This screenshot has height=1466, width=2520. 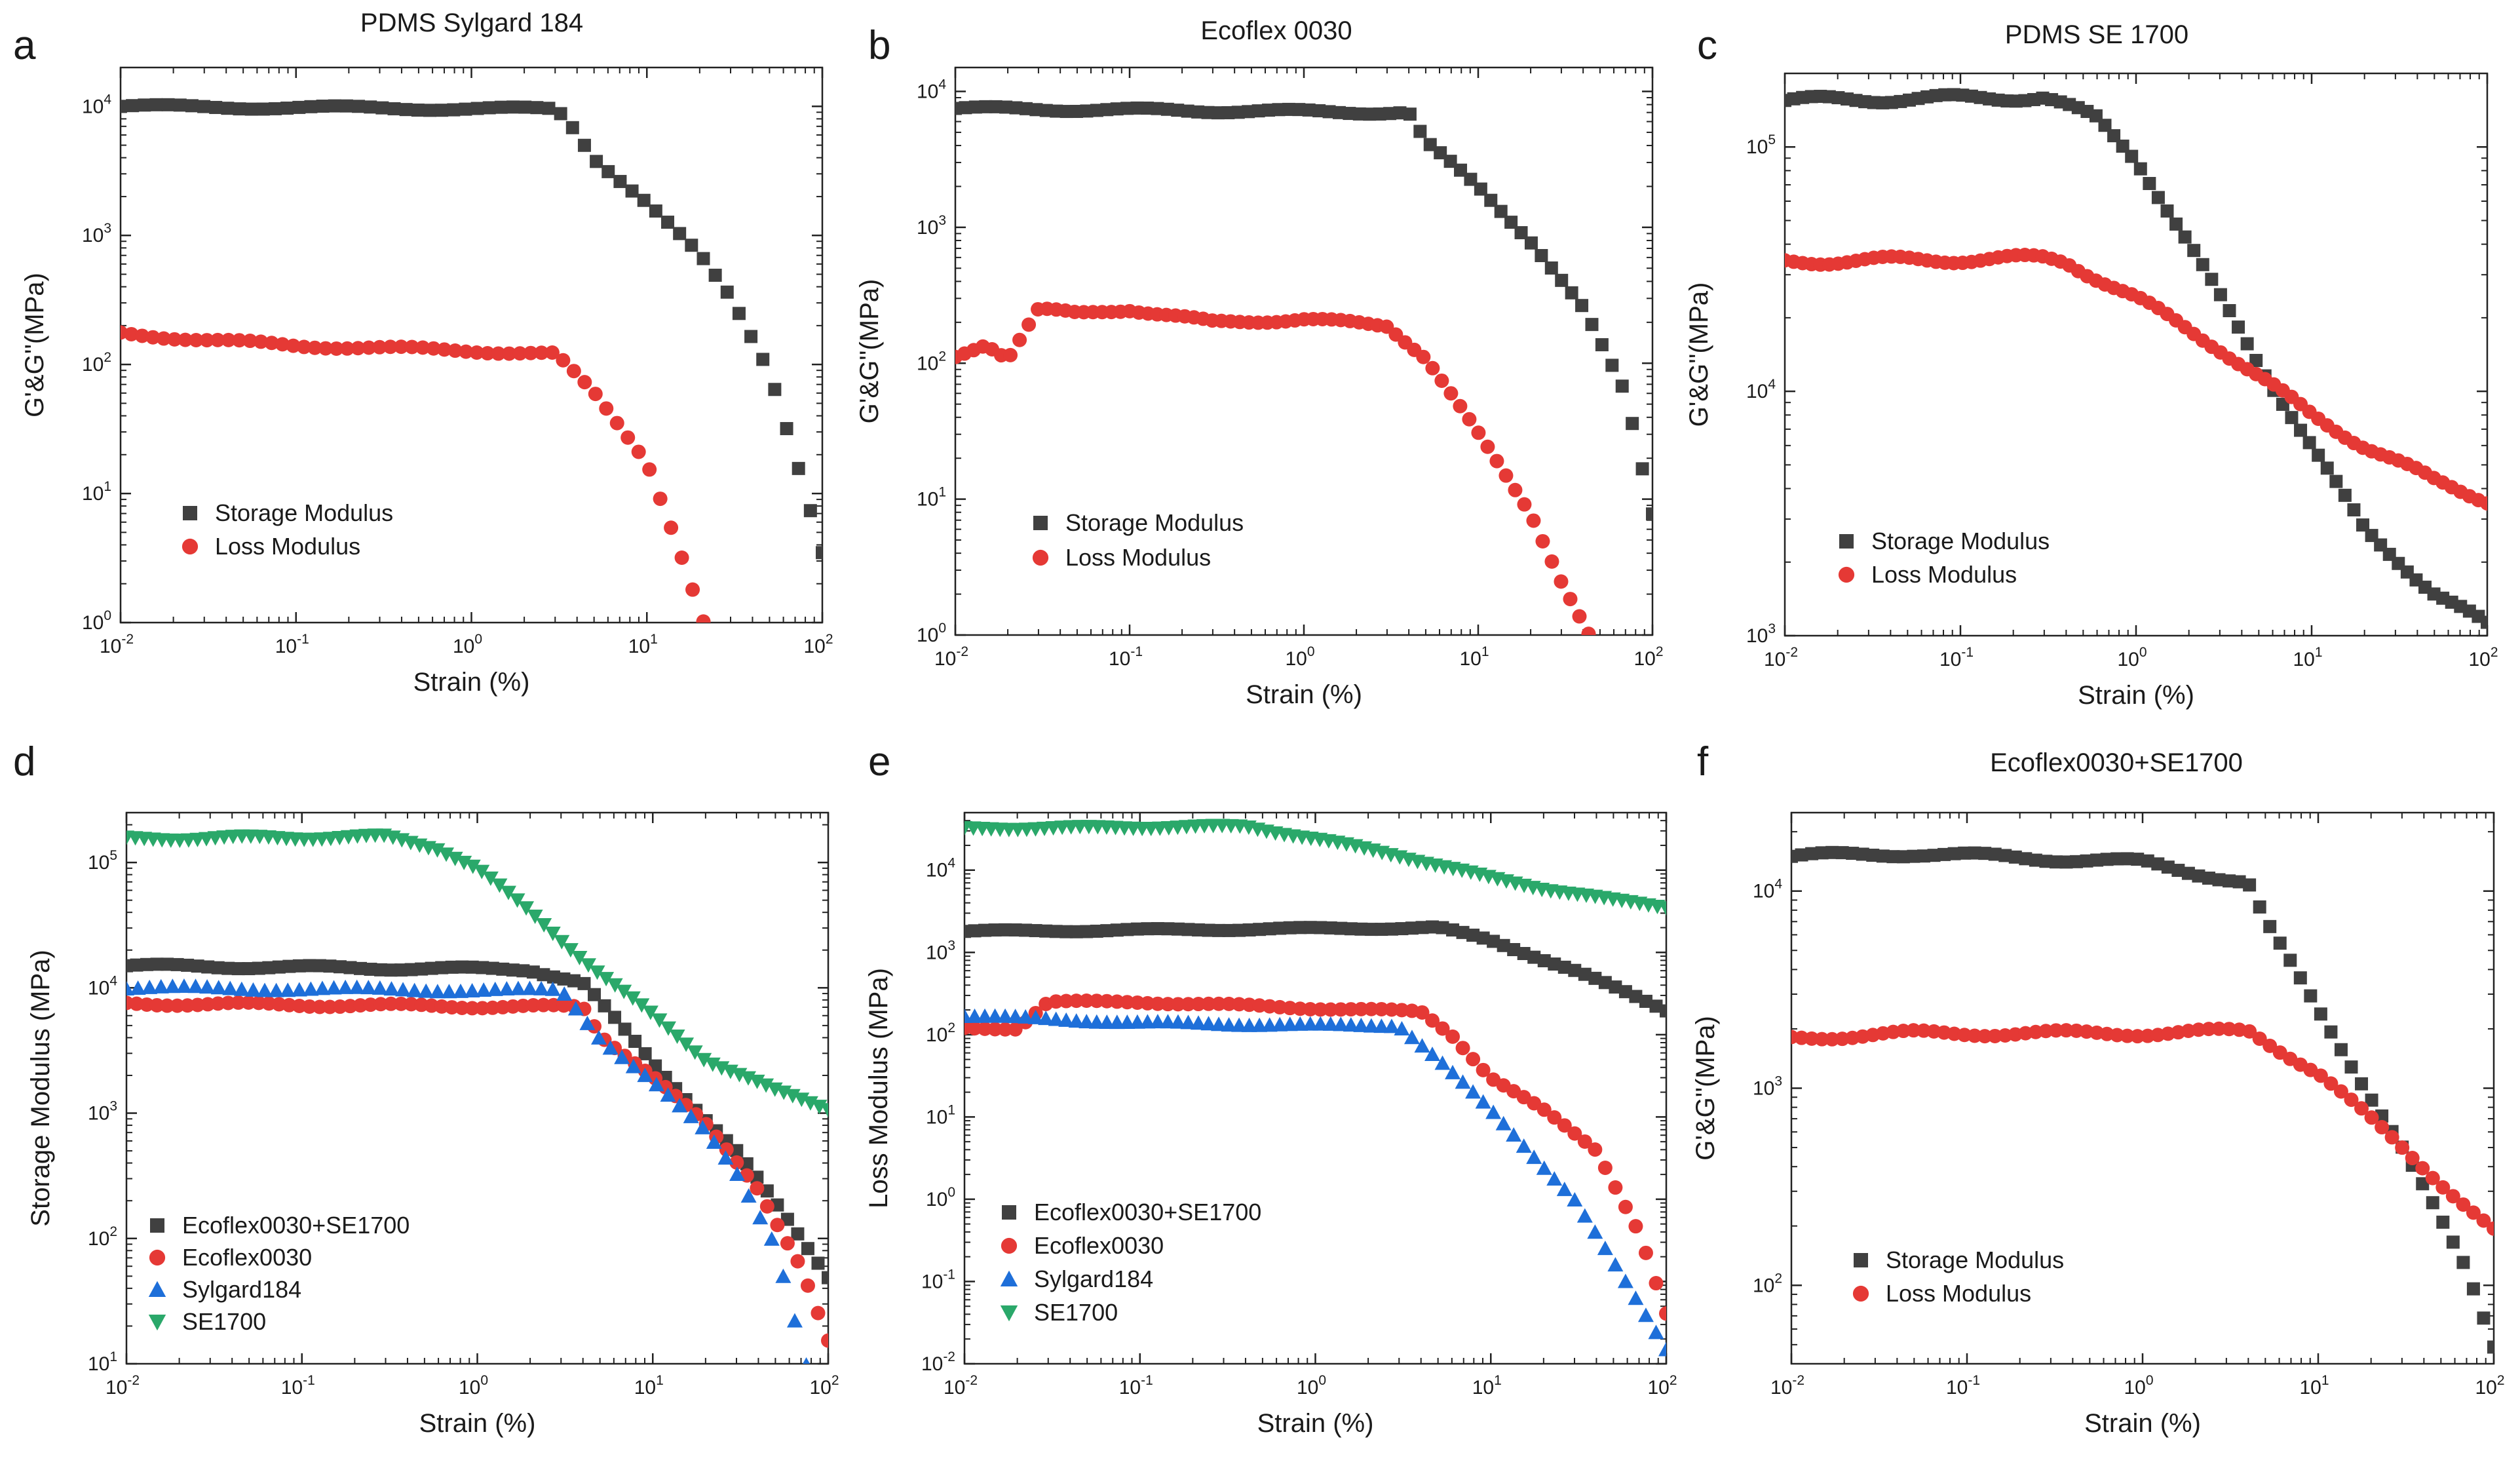 I want to click on legend-label: Loss Modulus, so click(x=1138, y=557).